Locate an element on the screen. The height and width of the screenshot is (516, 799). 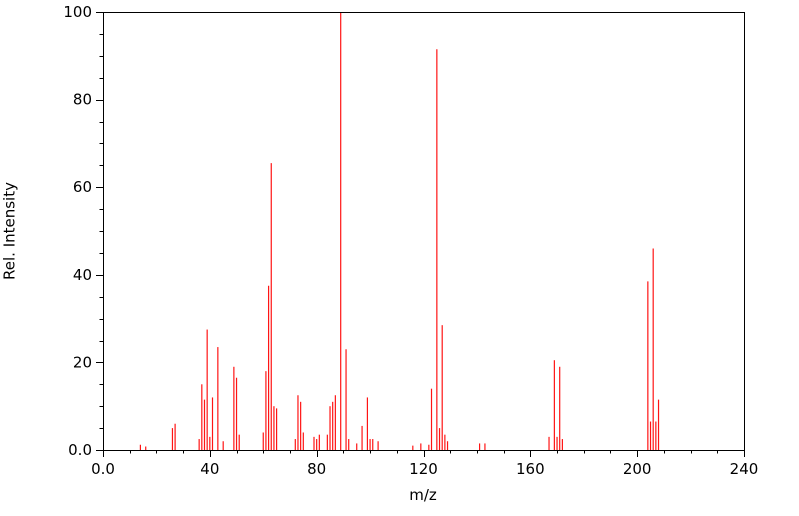
x-tick-label: 200 is located at coordinates (637, 469).